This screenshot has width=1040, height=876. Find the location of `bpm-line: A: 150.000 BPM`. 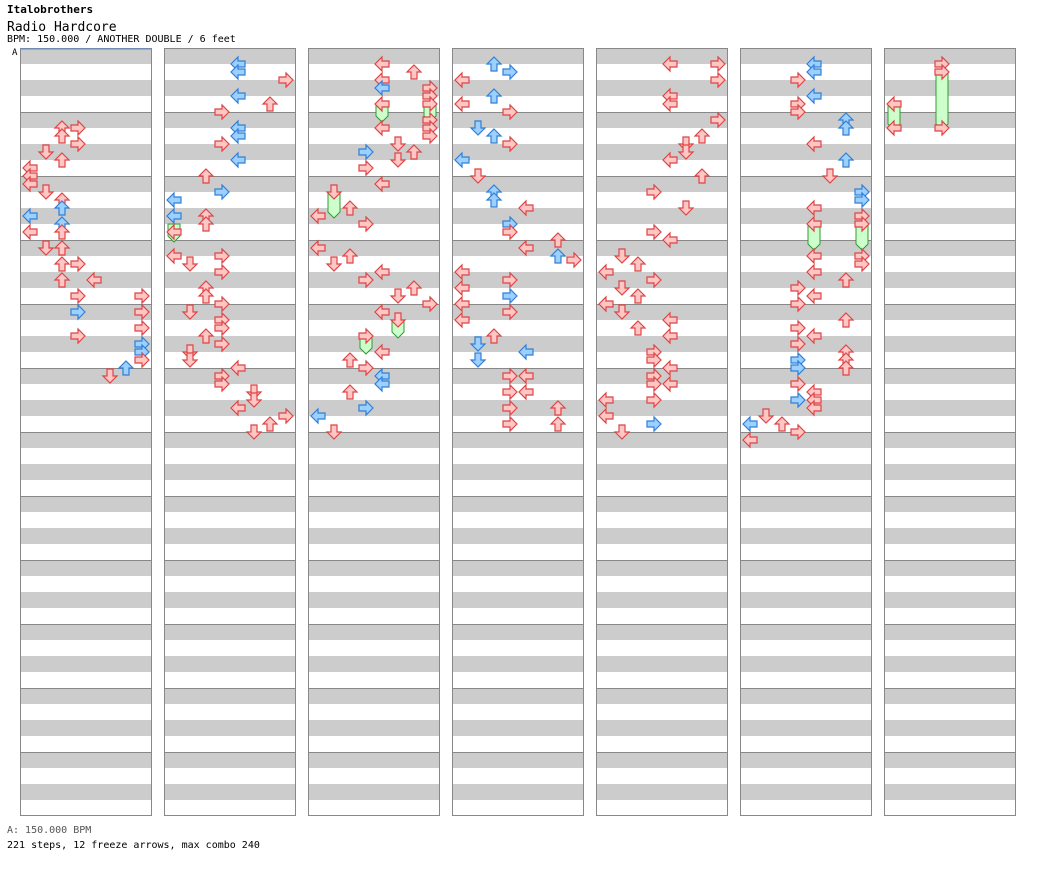

bpm-line: A: 150.000 BPM is located at coordinates (49, 830).